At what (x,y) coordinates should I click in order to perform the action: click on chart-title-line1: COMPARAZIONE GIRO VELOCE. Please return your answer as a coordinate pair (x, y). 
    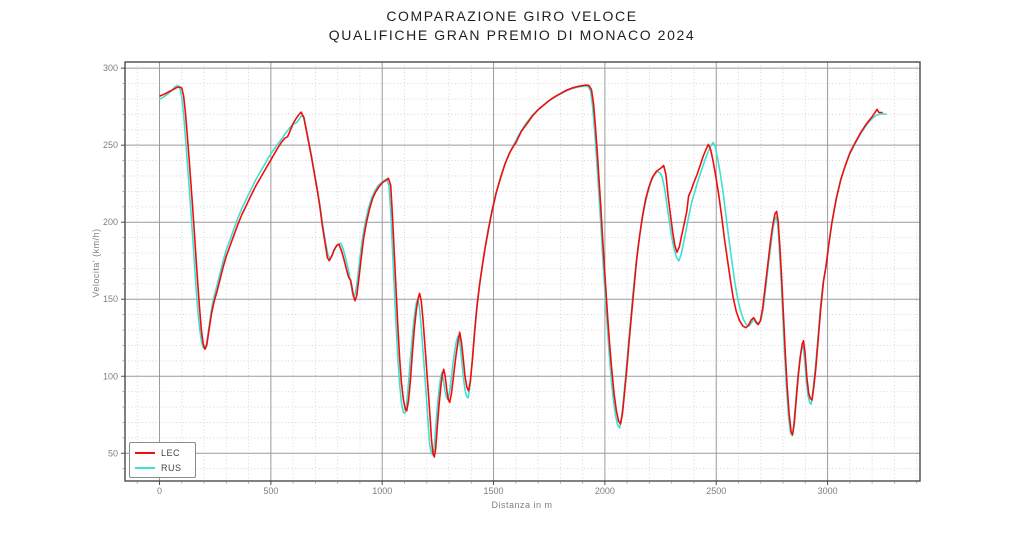
    Looking at the image, I should click on (512, 16).